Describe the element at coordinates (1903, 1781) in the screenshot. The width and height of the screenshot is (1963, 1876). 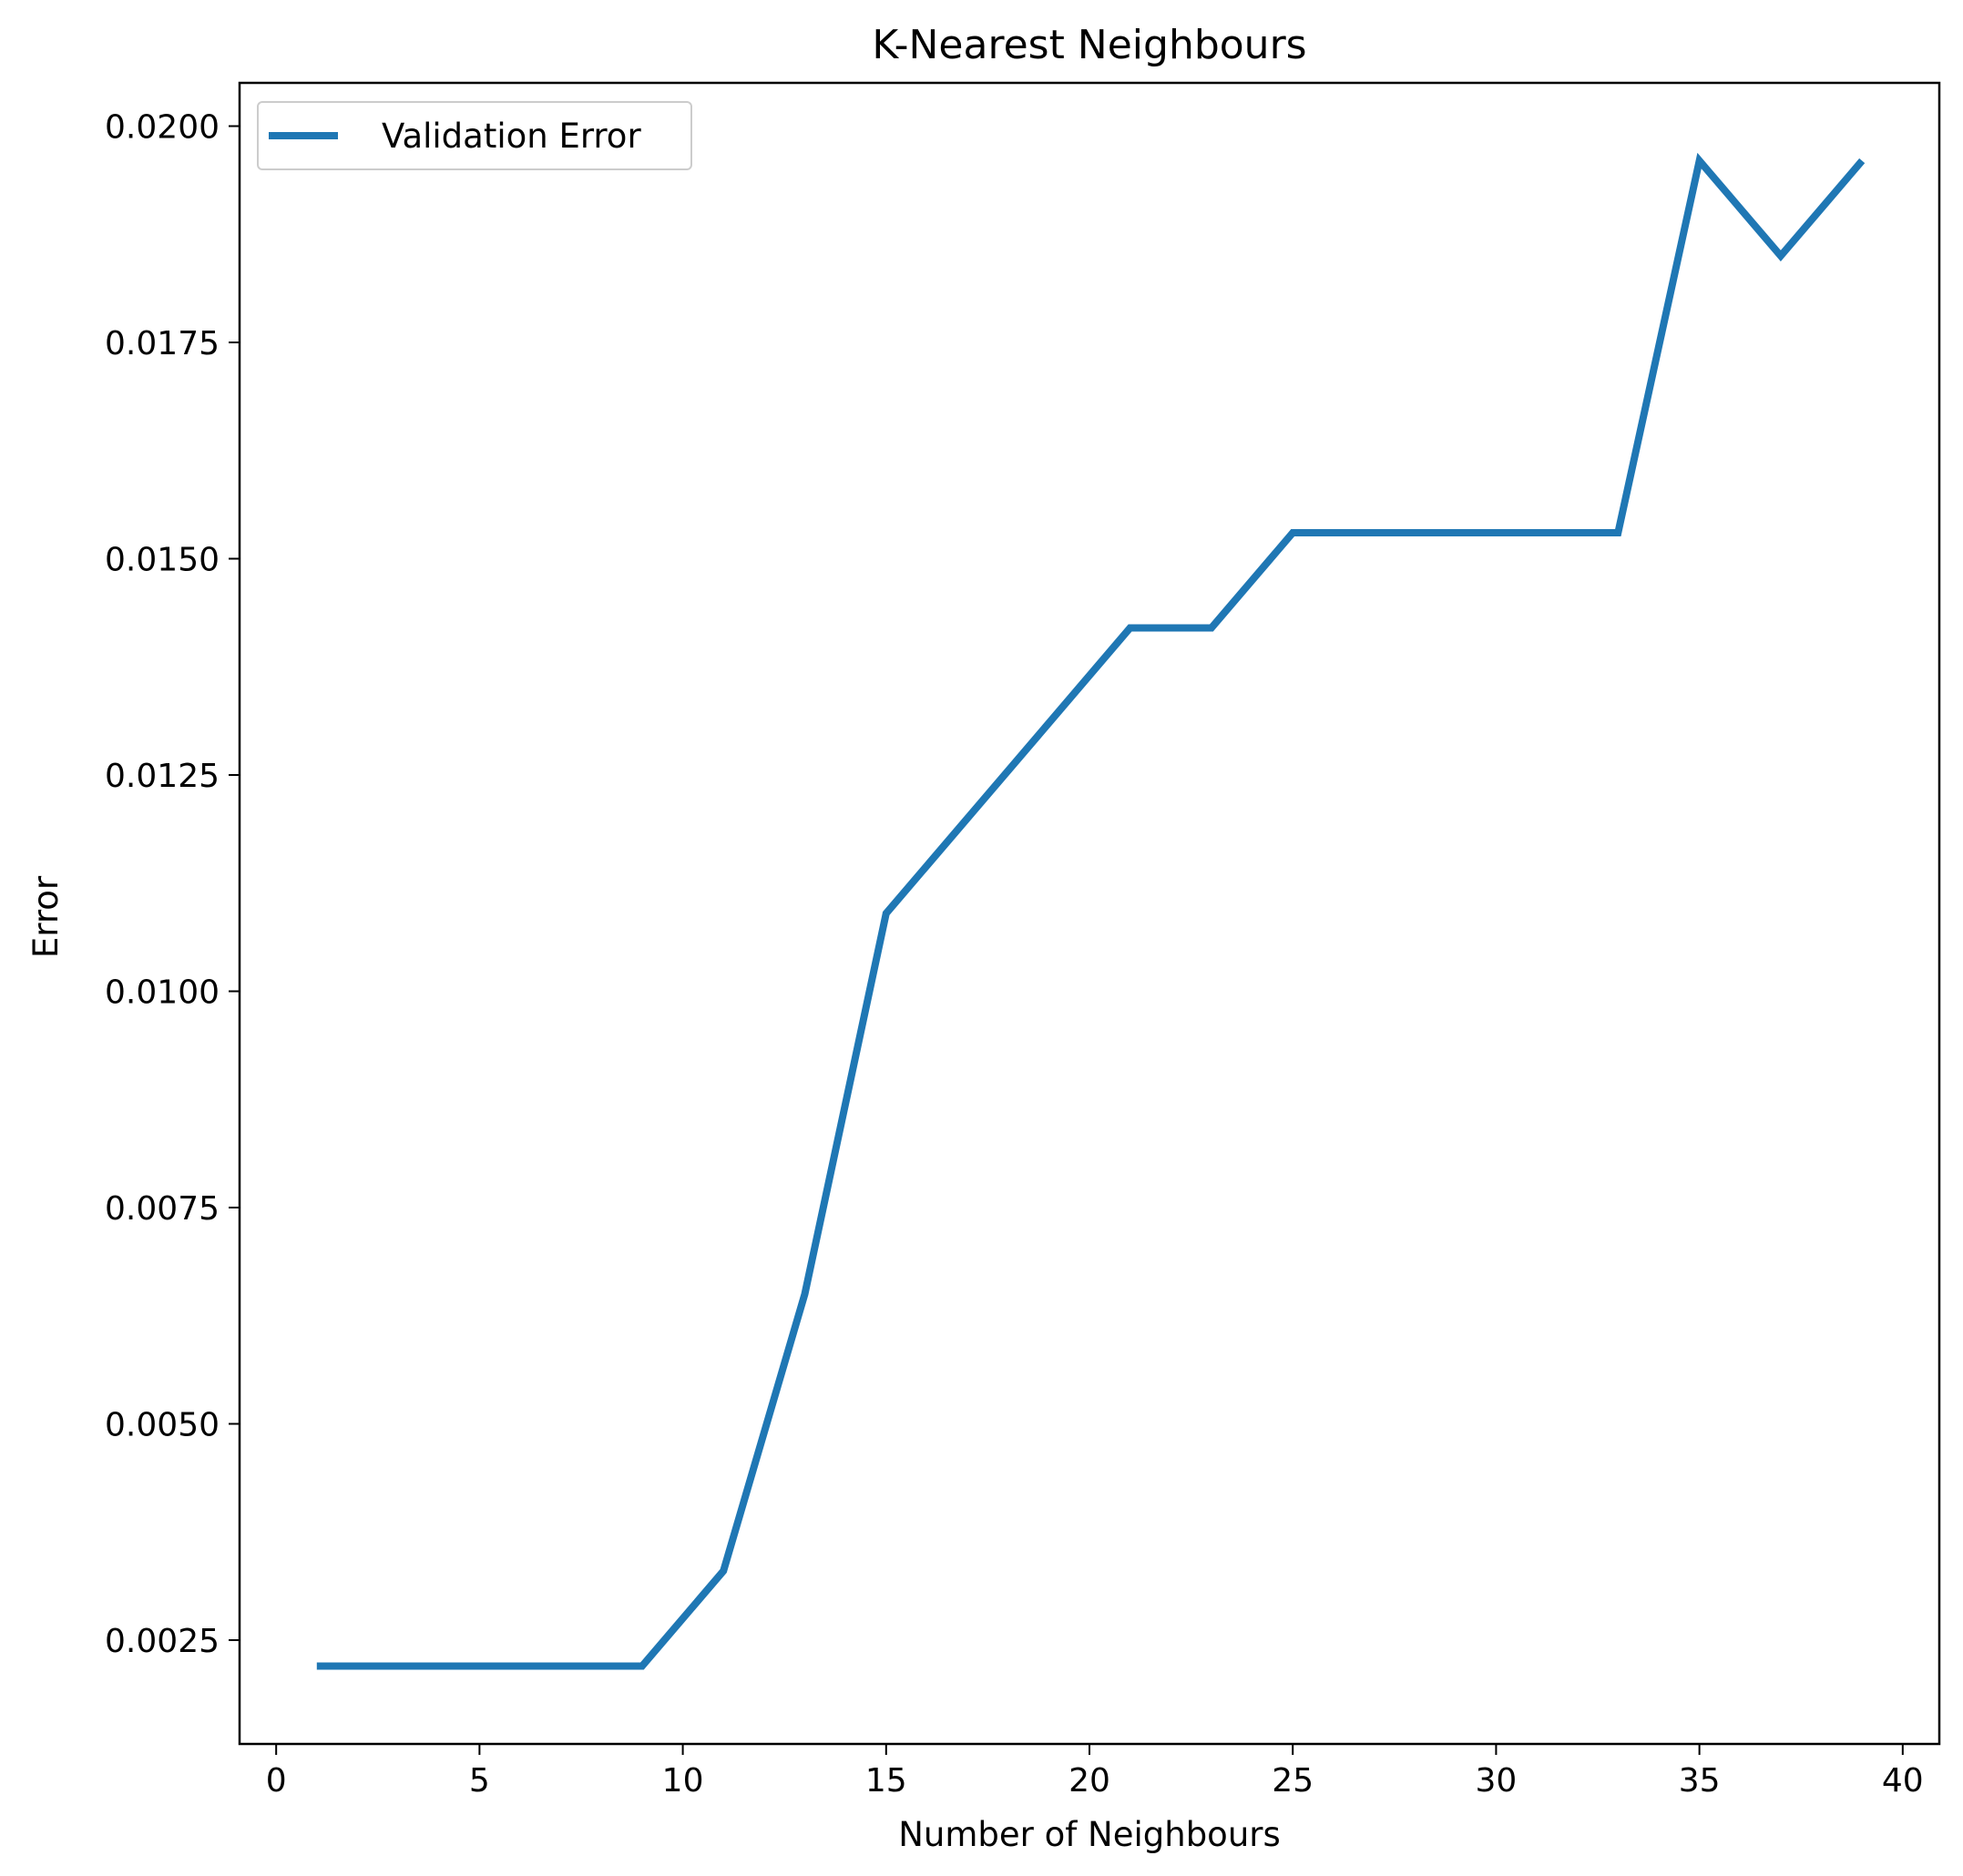
I see `x-tick-label: 40` at that location.